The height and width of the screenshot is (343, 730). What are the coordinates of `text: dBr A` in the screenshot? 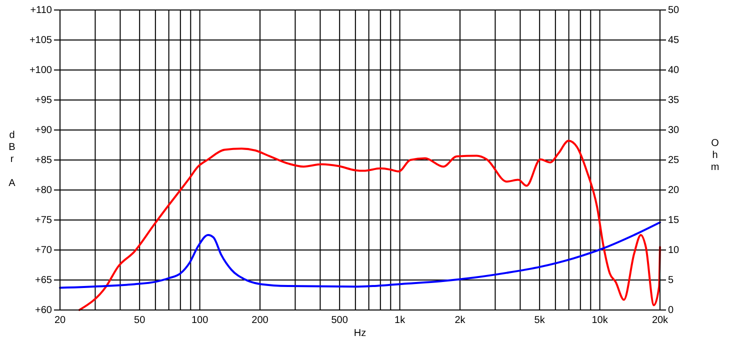 It's located at (12, 159).